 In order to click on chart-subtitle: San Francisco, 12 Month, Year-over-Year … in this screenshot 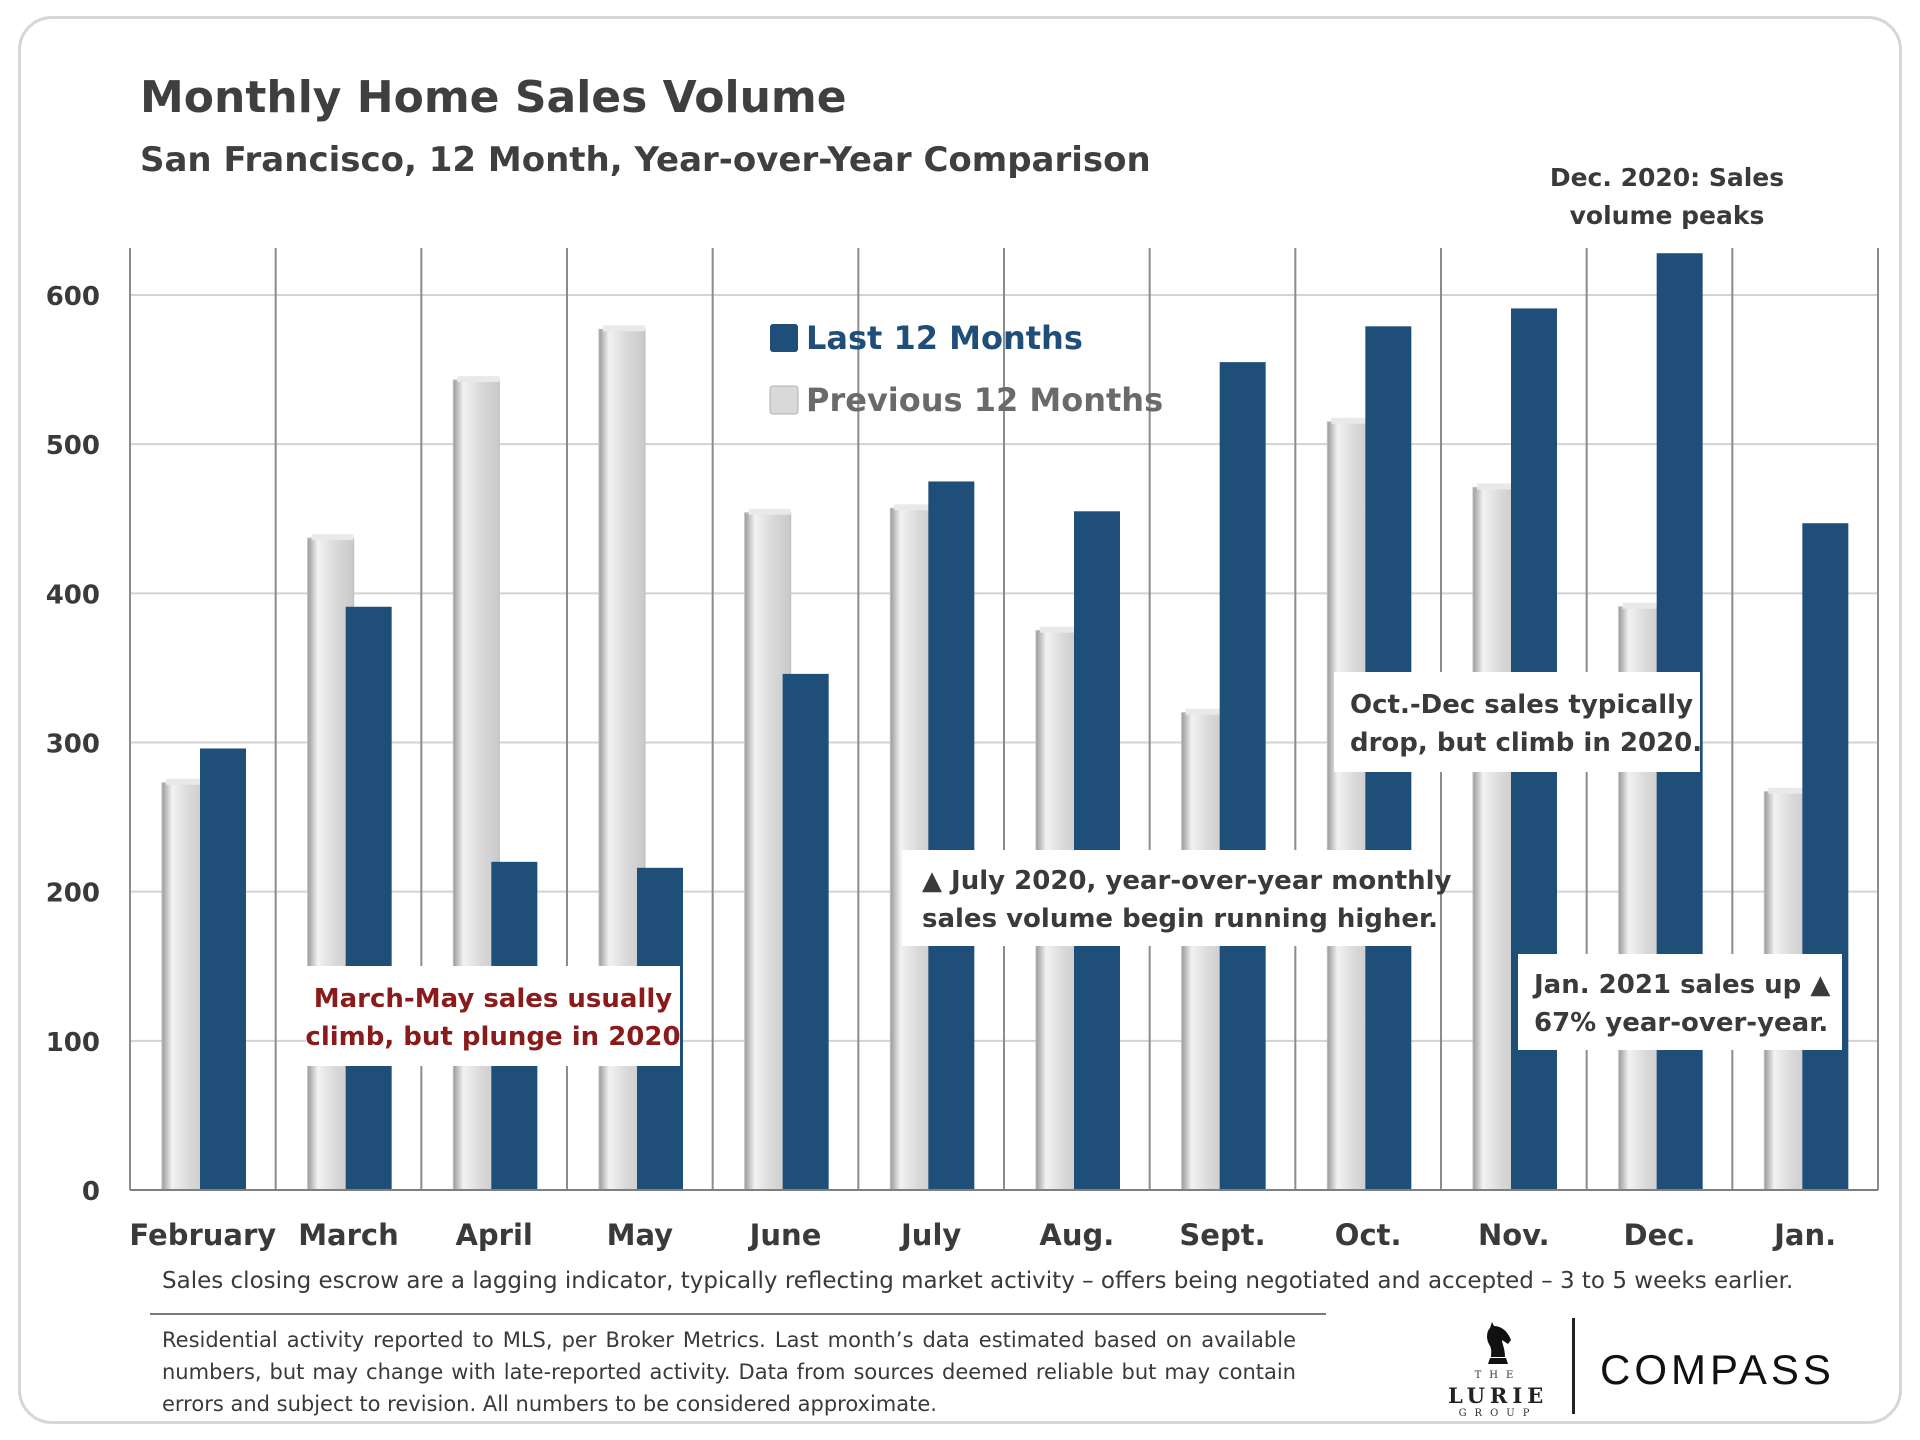, I will do `click(645, 160)`.